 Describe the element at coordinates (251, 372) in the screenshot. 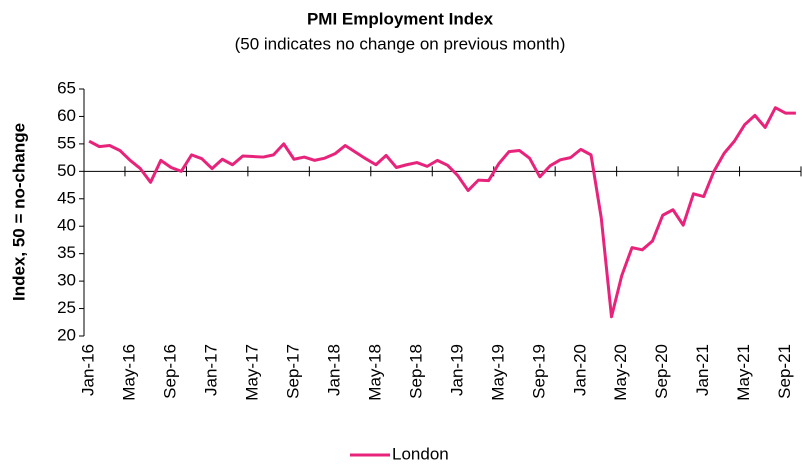

I see `x-tick-label: May-17` at that location.